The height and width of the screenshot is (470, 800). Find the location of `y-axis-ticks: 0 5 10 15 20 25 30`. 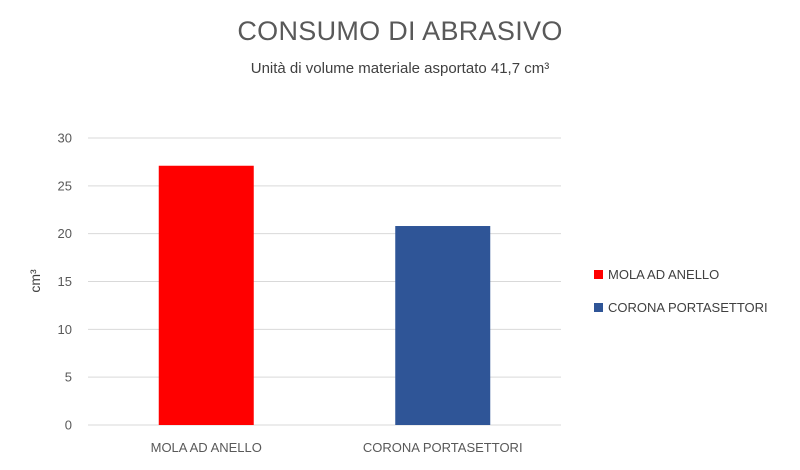

y-axis-ticks: 0 5 10 15 20 25 30 is located at coordinates (65, 282).